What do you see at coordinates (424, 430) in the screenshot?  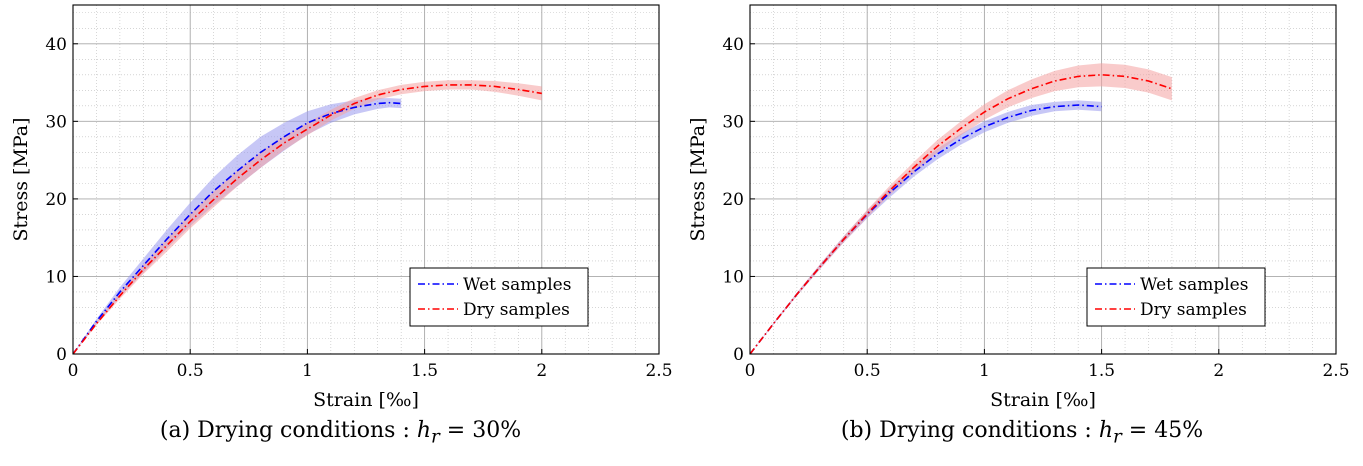 I see `caption-a-var: h` at bounding box center [424, 430].